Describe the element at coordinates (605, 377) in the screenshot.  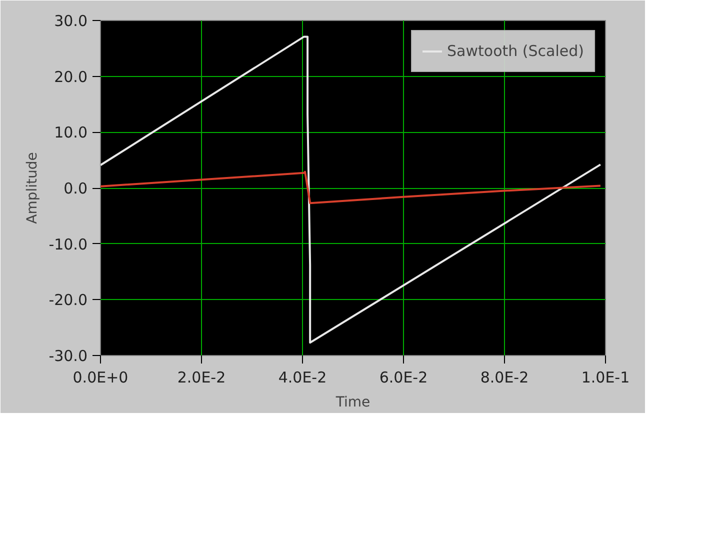
I see `x-tick-label: 1.0E-1` at that location.